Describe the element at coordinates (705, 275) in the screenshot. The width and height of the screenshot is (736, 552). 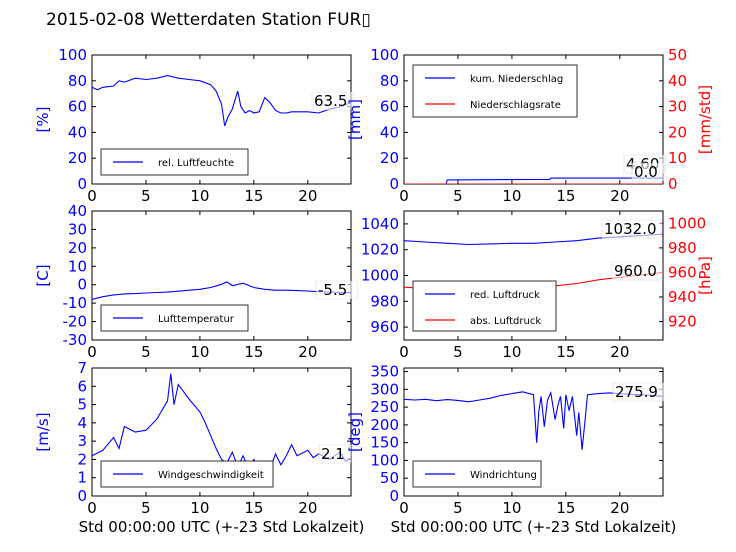
I see `y2-axis-label-3: [hPa]` at that location.